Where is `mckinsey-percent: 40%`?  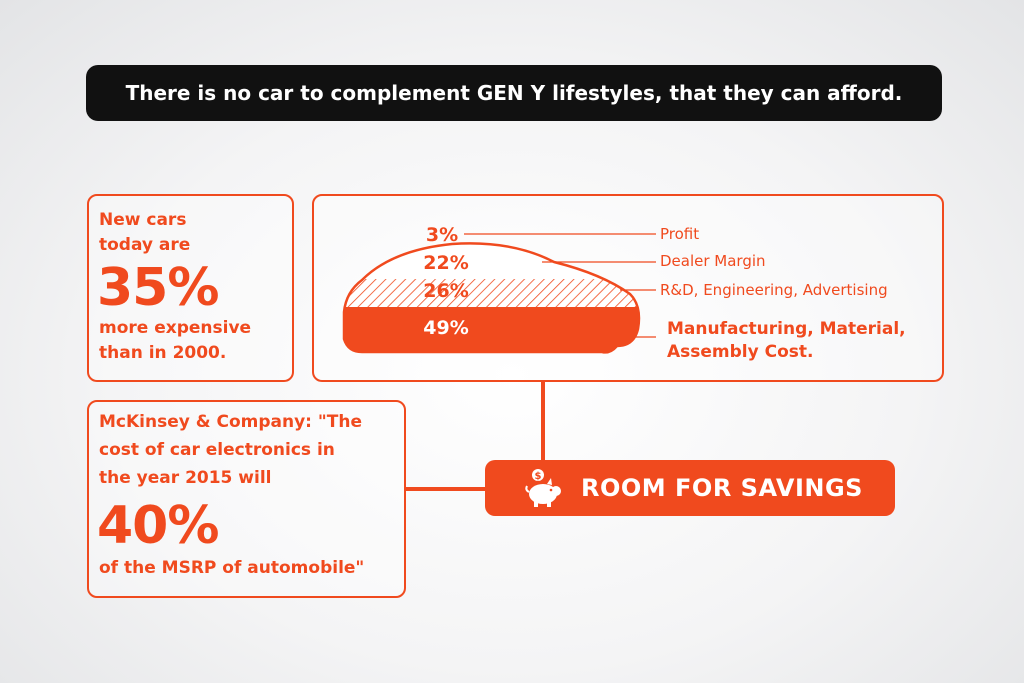
mckinsey-percent: 40% is located at coordinates (158, 526).